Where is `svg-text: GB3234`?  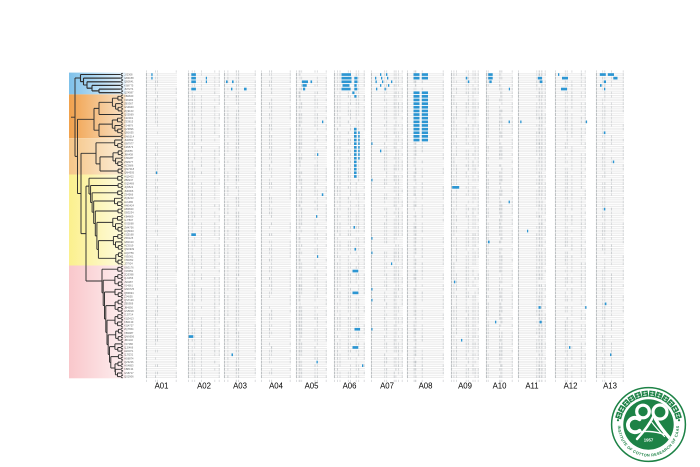 svg-text: GB3234 is located at coordinates (129, 213).